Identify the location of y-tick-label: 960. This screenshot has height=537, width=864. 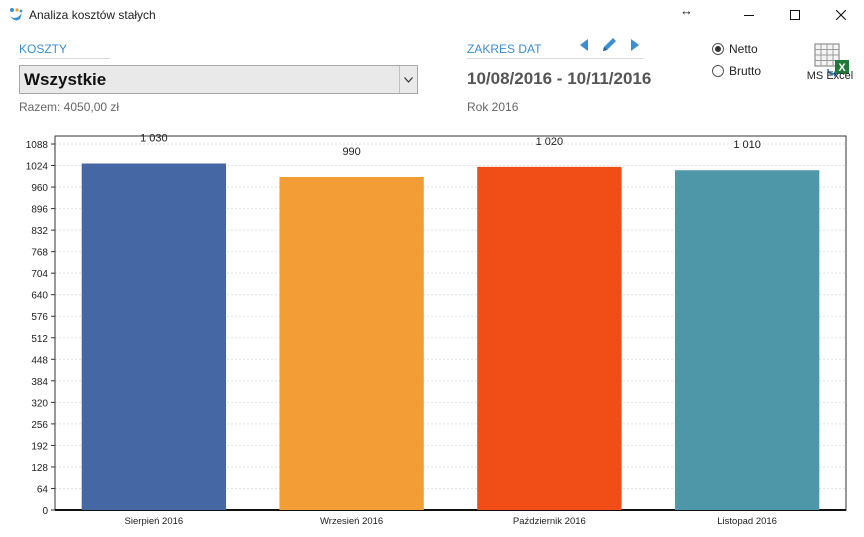
(39, 188).